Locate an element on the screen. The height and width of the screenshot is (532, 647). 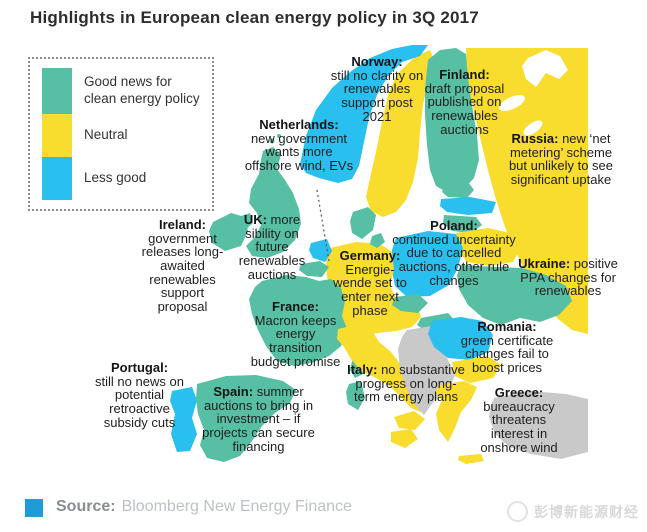
country-finland is located at coordinates (452, 120).